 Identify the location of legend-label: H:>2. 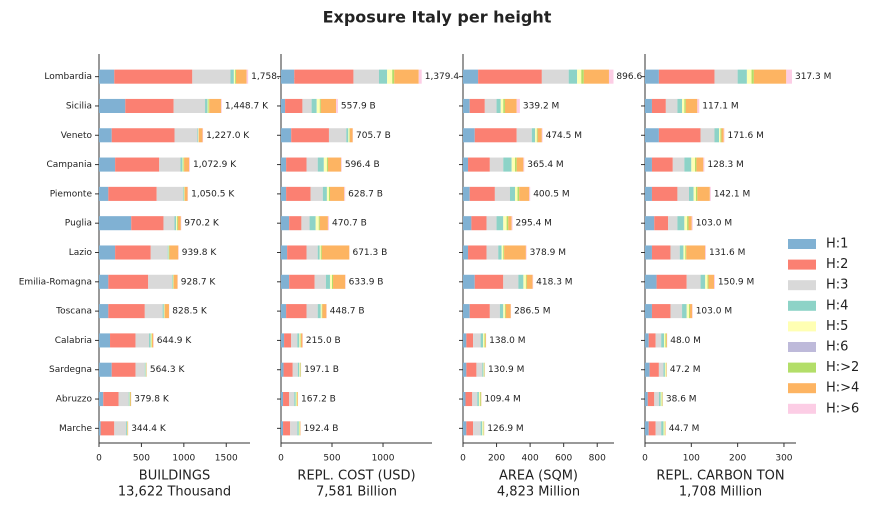
(842, 367).